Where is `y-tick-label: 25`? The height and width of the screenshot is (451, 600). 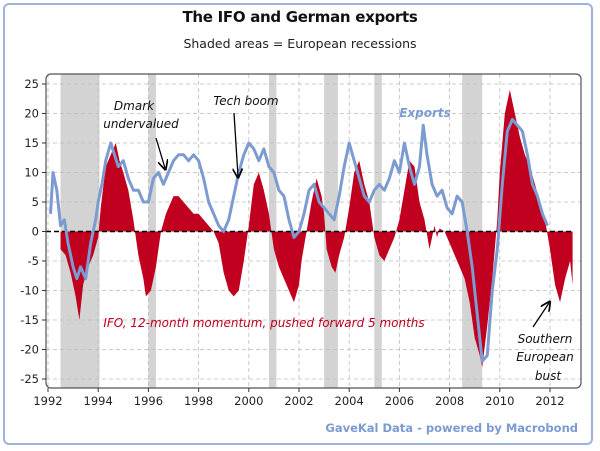
y-tick-label: 25 is located at coordinates (31, 84).